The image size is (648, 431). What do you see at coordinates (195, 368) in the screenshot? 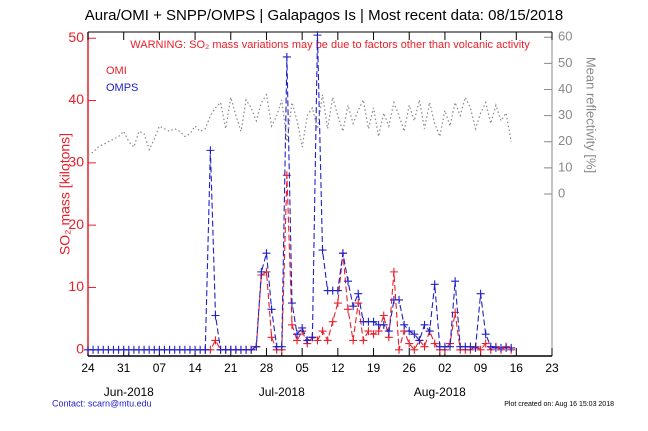
I see `x-tick-label: 14` at bounding box center [195, 368].